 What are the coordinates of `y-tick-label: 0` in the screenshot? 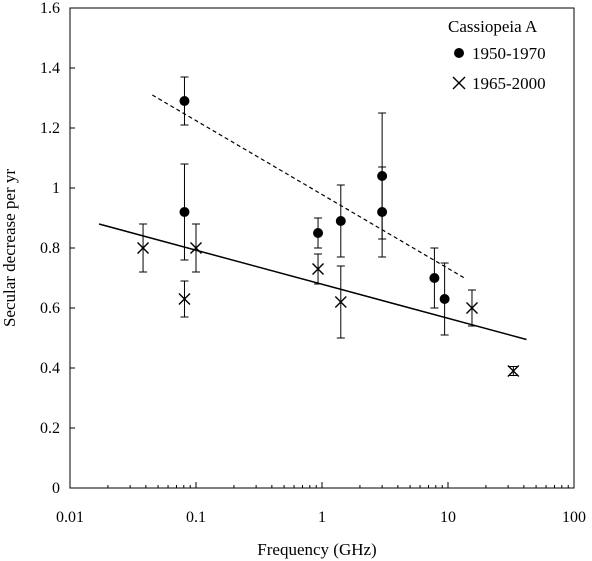 It's located at (56, 488).